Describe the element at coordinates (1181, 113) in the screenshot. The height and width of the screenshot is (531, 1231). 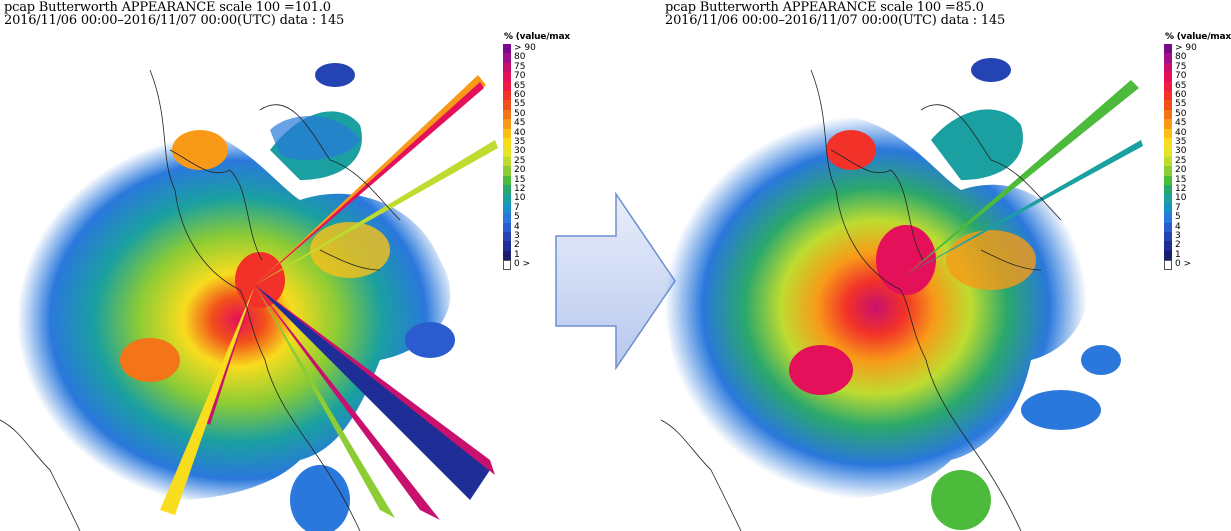
I see `legend-label: 50` at that location.